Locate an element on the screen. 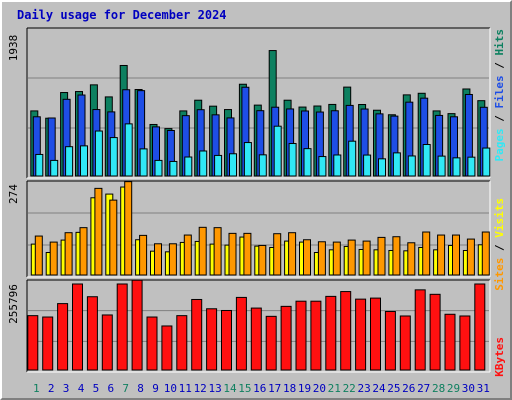 The height and width of the screenshot is (400, 512). day-label-11: 11 is located at coordinates (185, 388).